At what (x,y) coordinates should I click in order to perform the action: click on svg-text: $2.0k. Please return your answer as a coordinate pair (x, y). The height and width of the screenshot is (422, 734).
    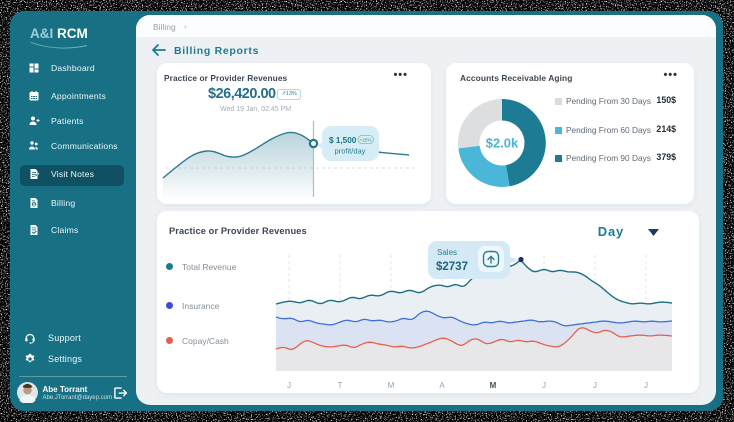
    Looking at the image, I should click on (502, 143).